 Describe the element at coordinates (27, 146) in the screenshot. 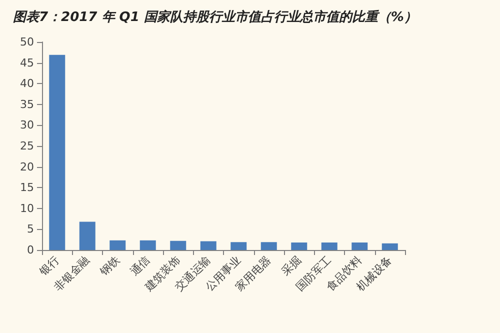

I see `y-tick-label: 25` at that location.